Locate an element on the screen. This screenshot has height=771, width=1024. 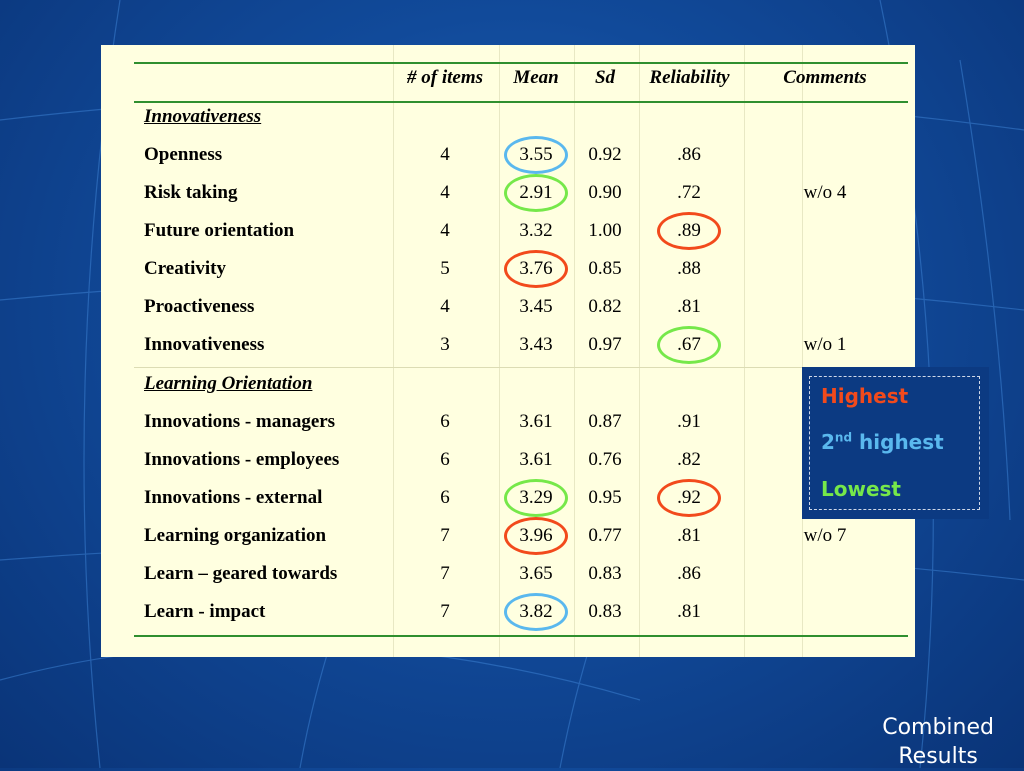
table-row: Innovations - managers 6 3.61 0.87 .91 is located at coordinates (508, 422).